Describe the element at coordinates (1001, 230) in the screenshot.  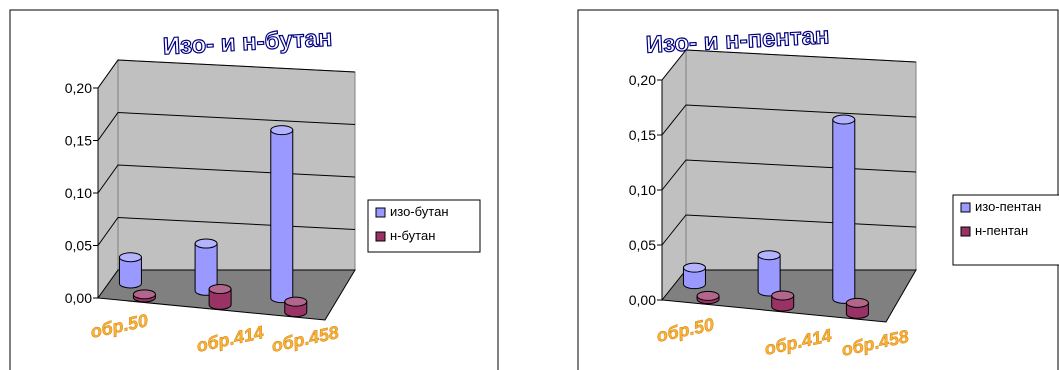
I see `legend-label: н-пентан` at that location.